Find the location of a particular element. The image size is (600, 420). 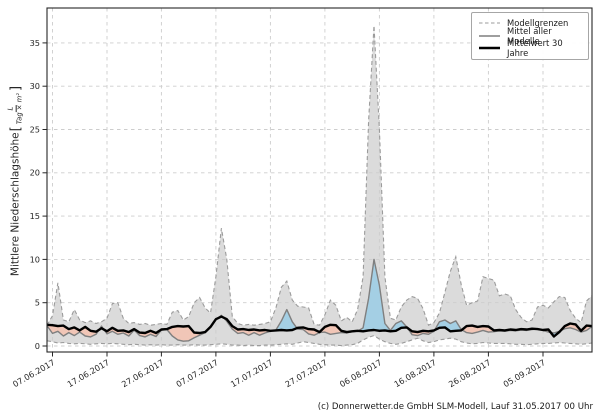

y-tick-label: 30 is located at coordinates (35, 86).